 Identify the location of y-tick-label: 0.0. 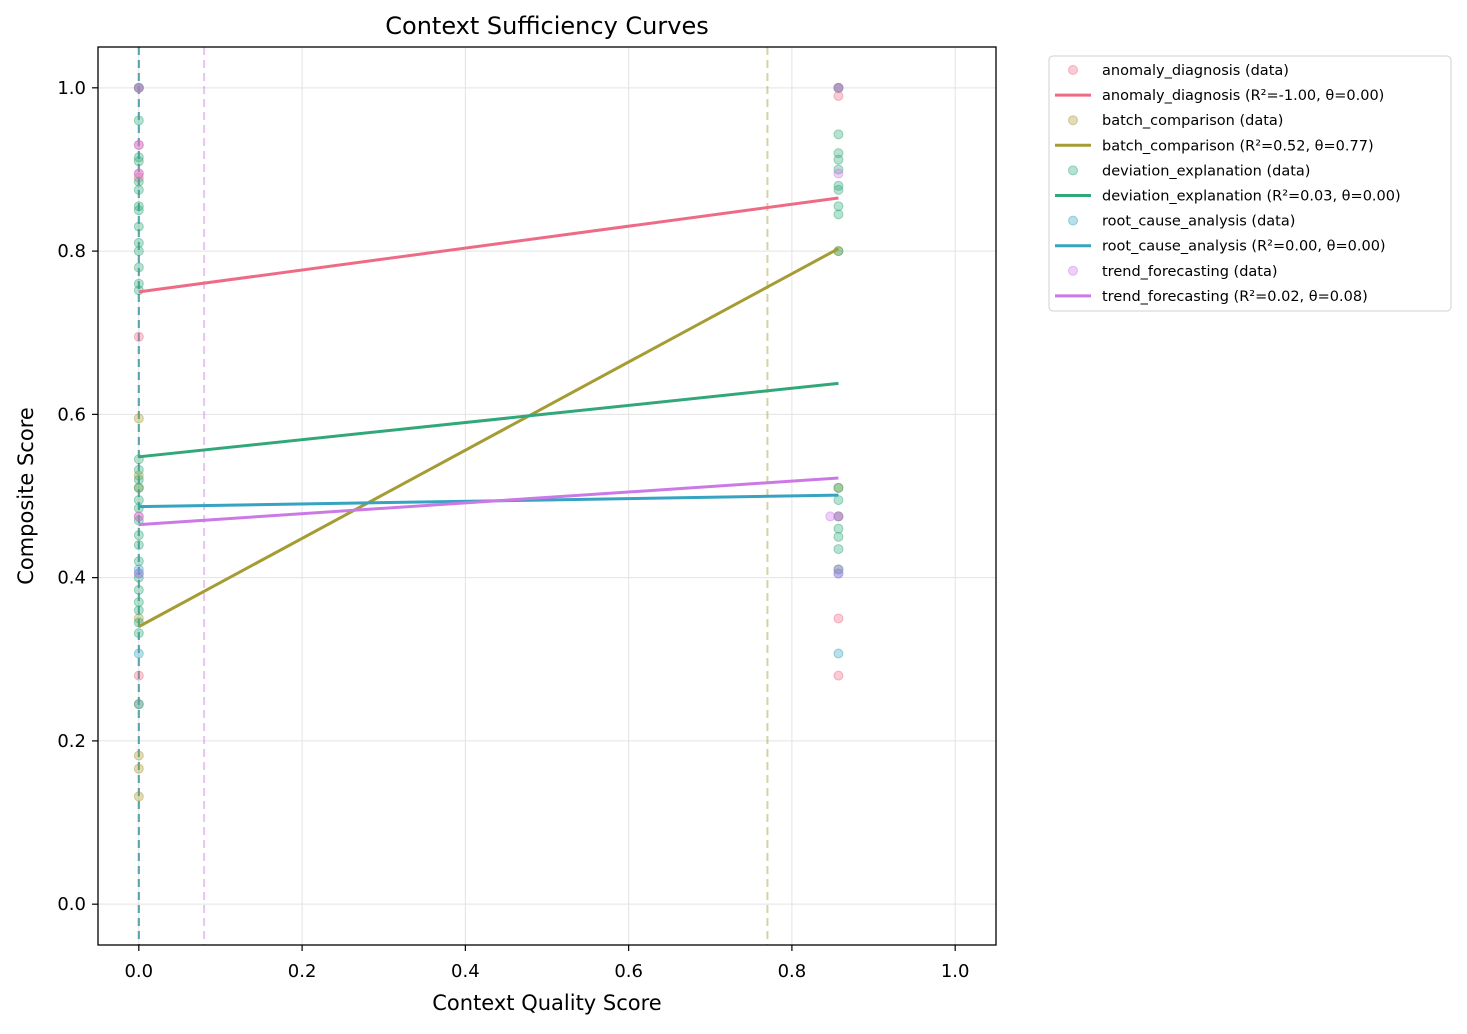
(71, 904).